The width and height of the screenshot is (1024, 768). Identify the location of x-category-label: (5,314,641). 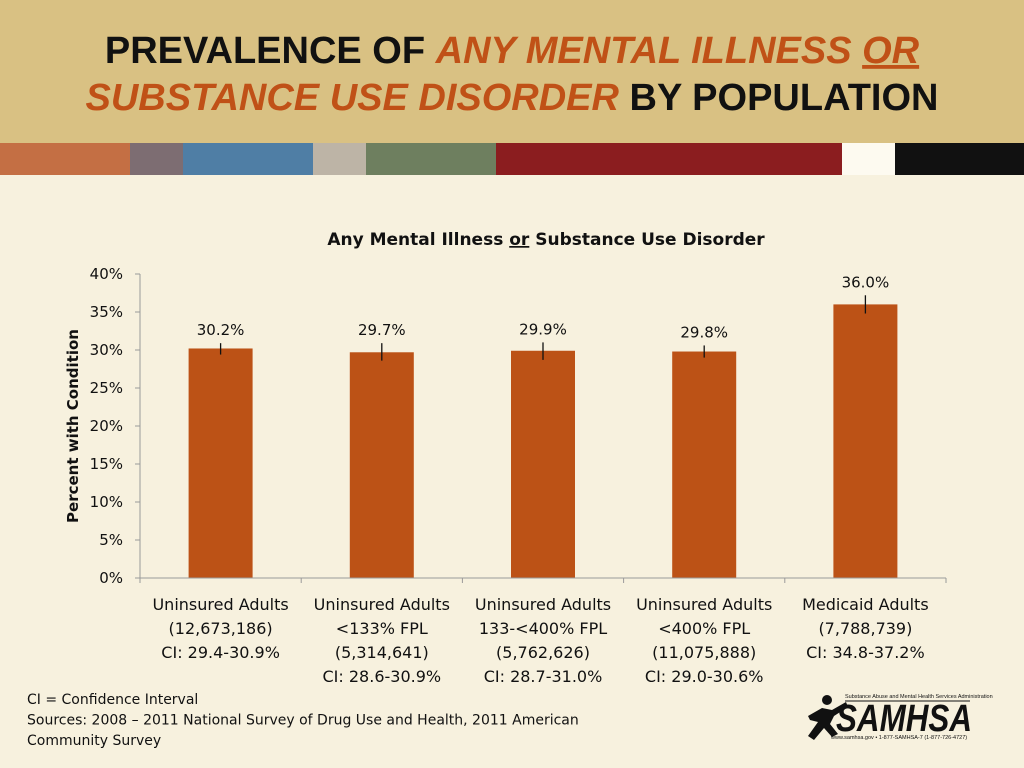
(382, 652).